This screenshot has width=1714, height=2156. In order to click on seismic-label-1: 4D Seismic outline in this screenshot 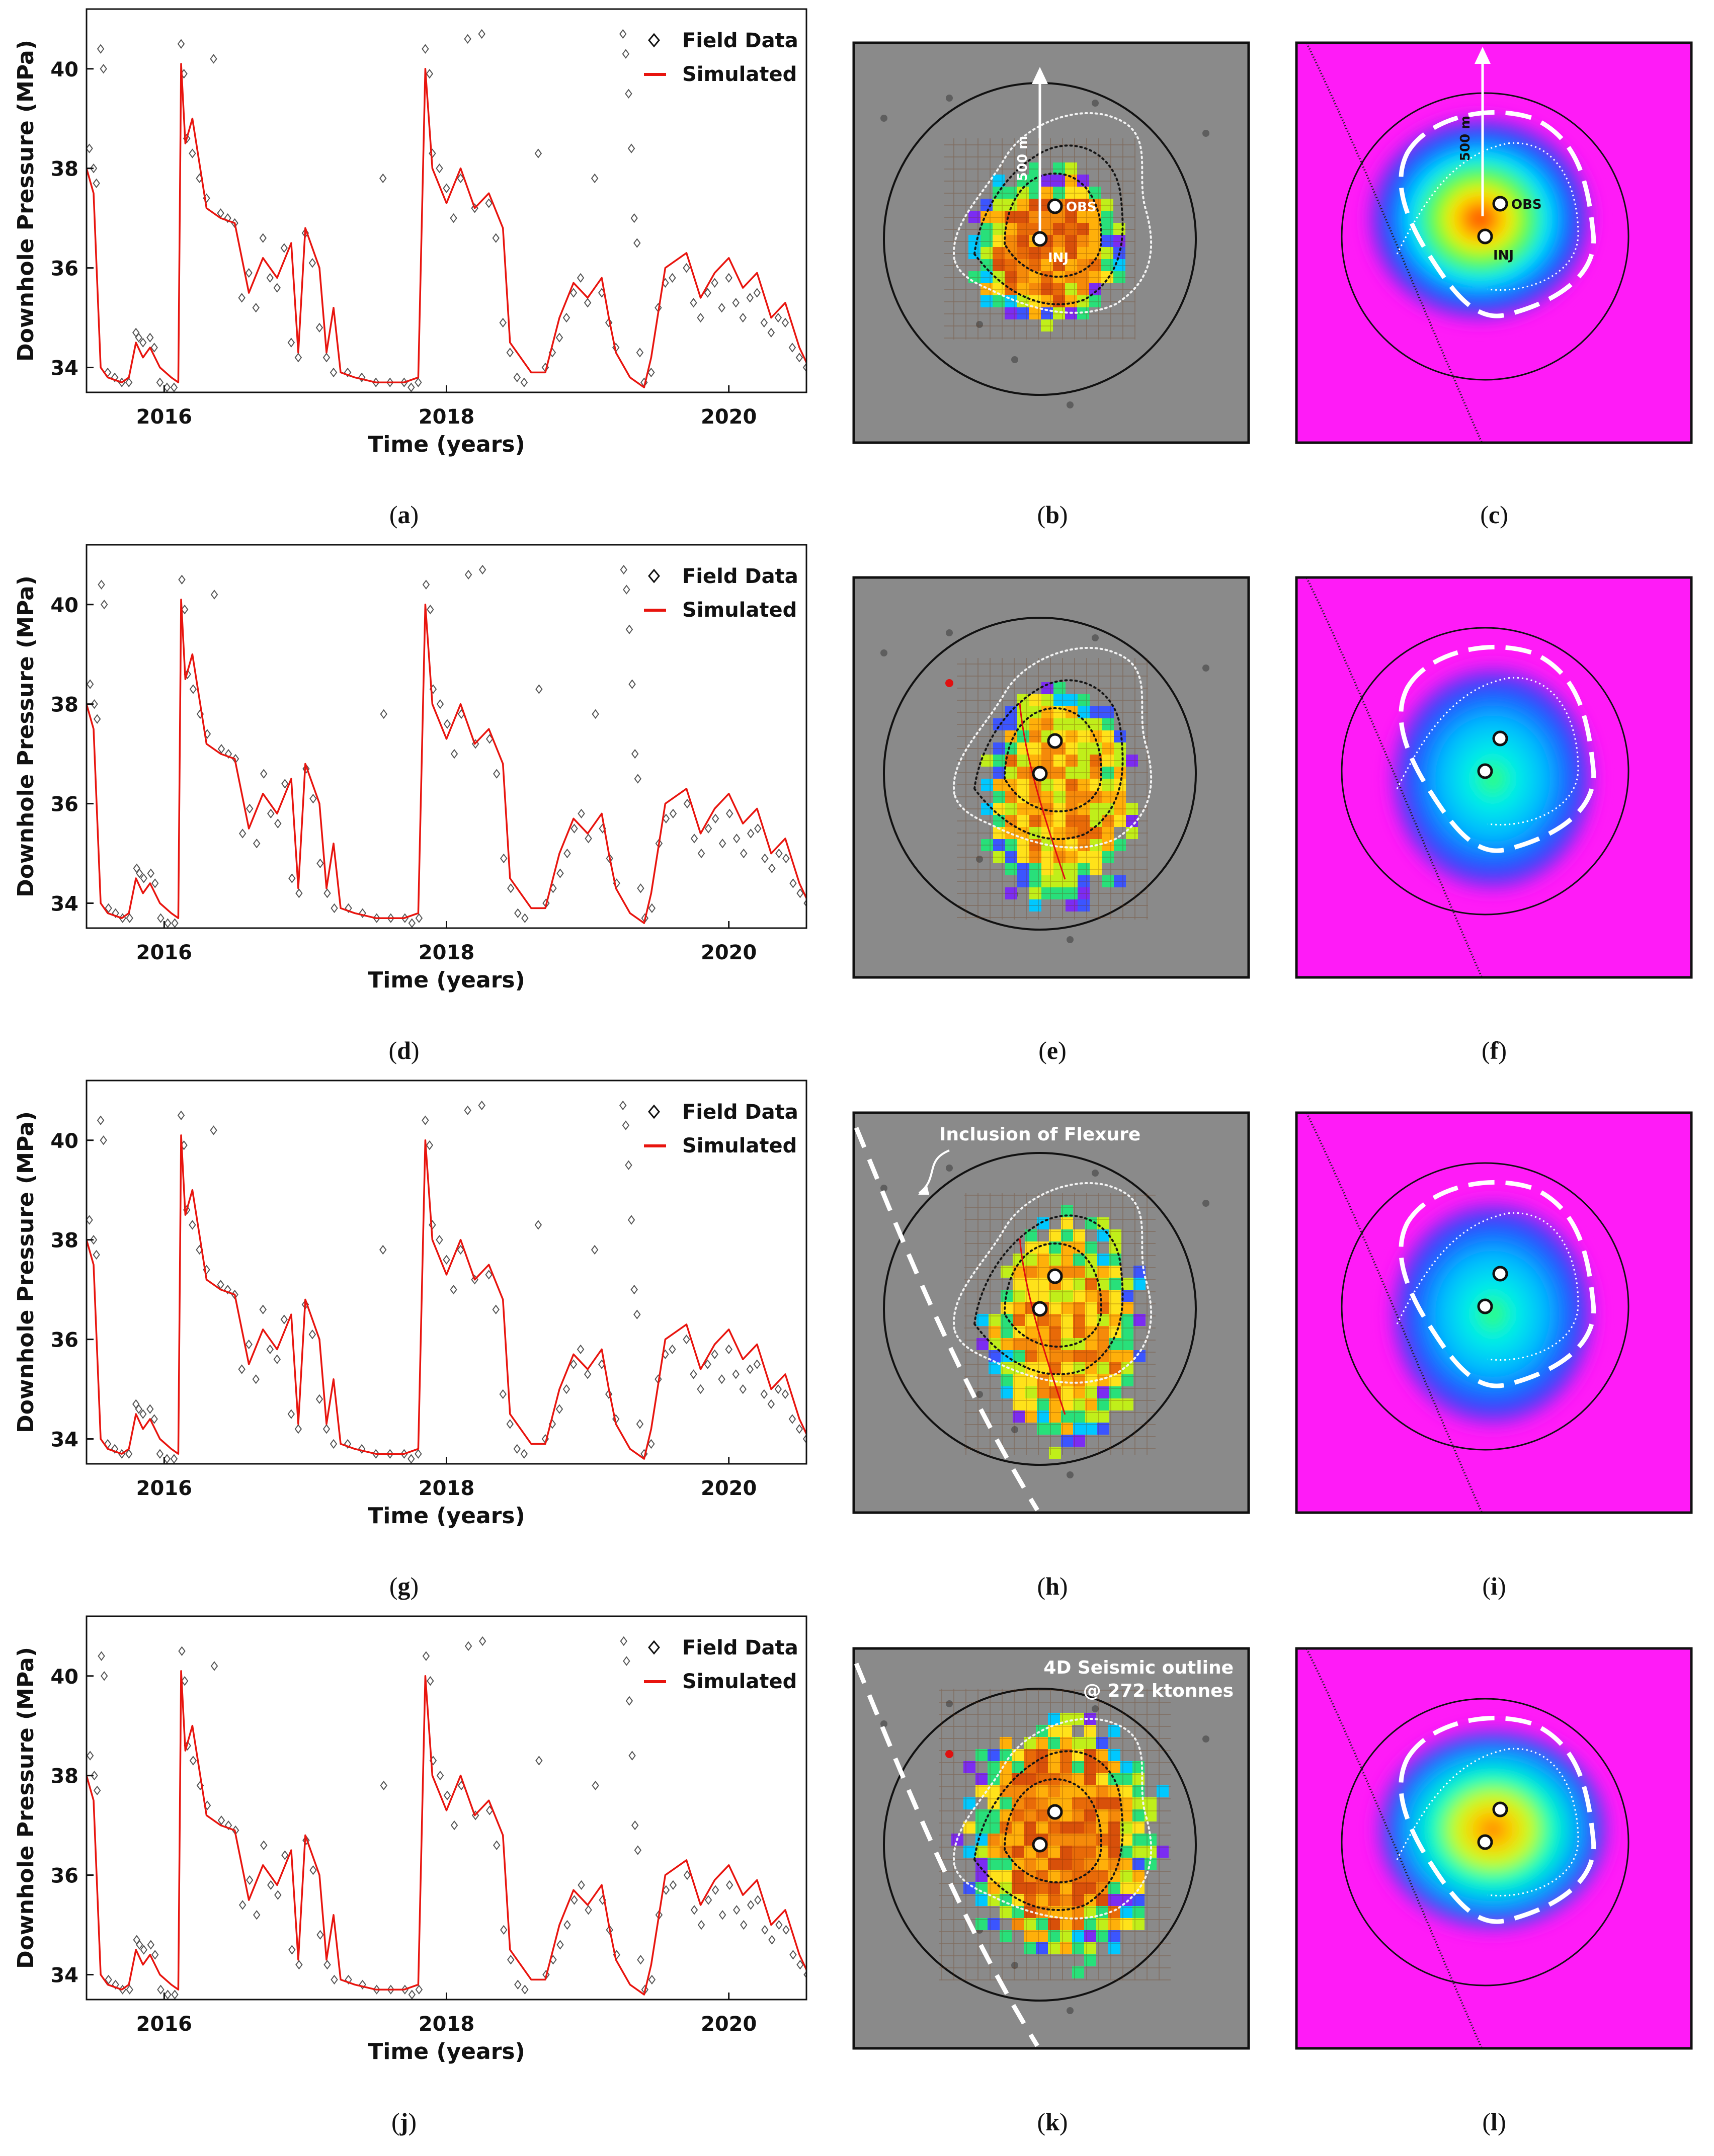, I will do `click(1138, 1667)`.